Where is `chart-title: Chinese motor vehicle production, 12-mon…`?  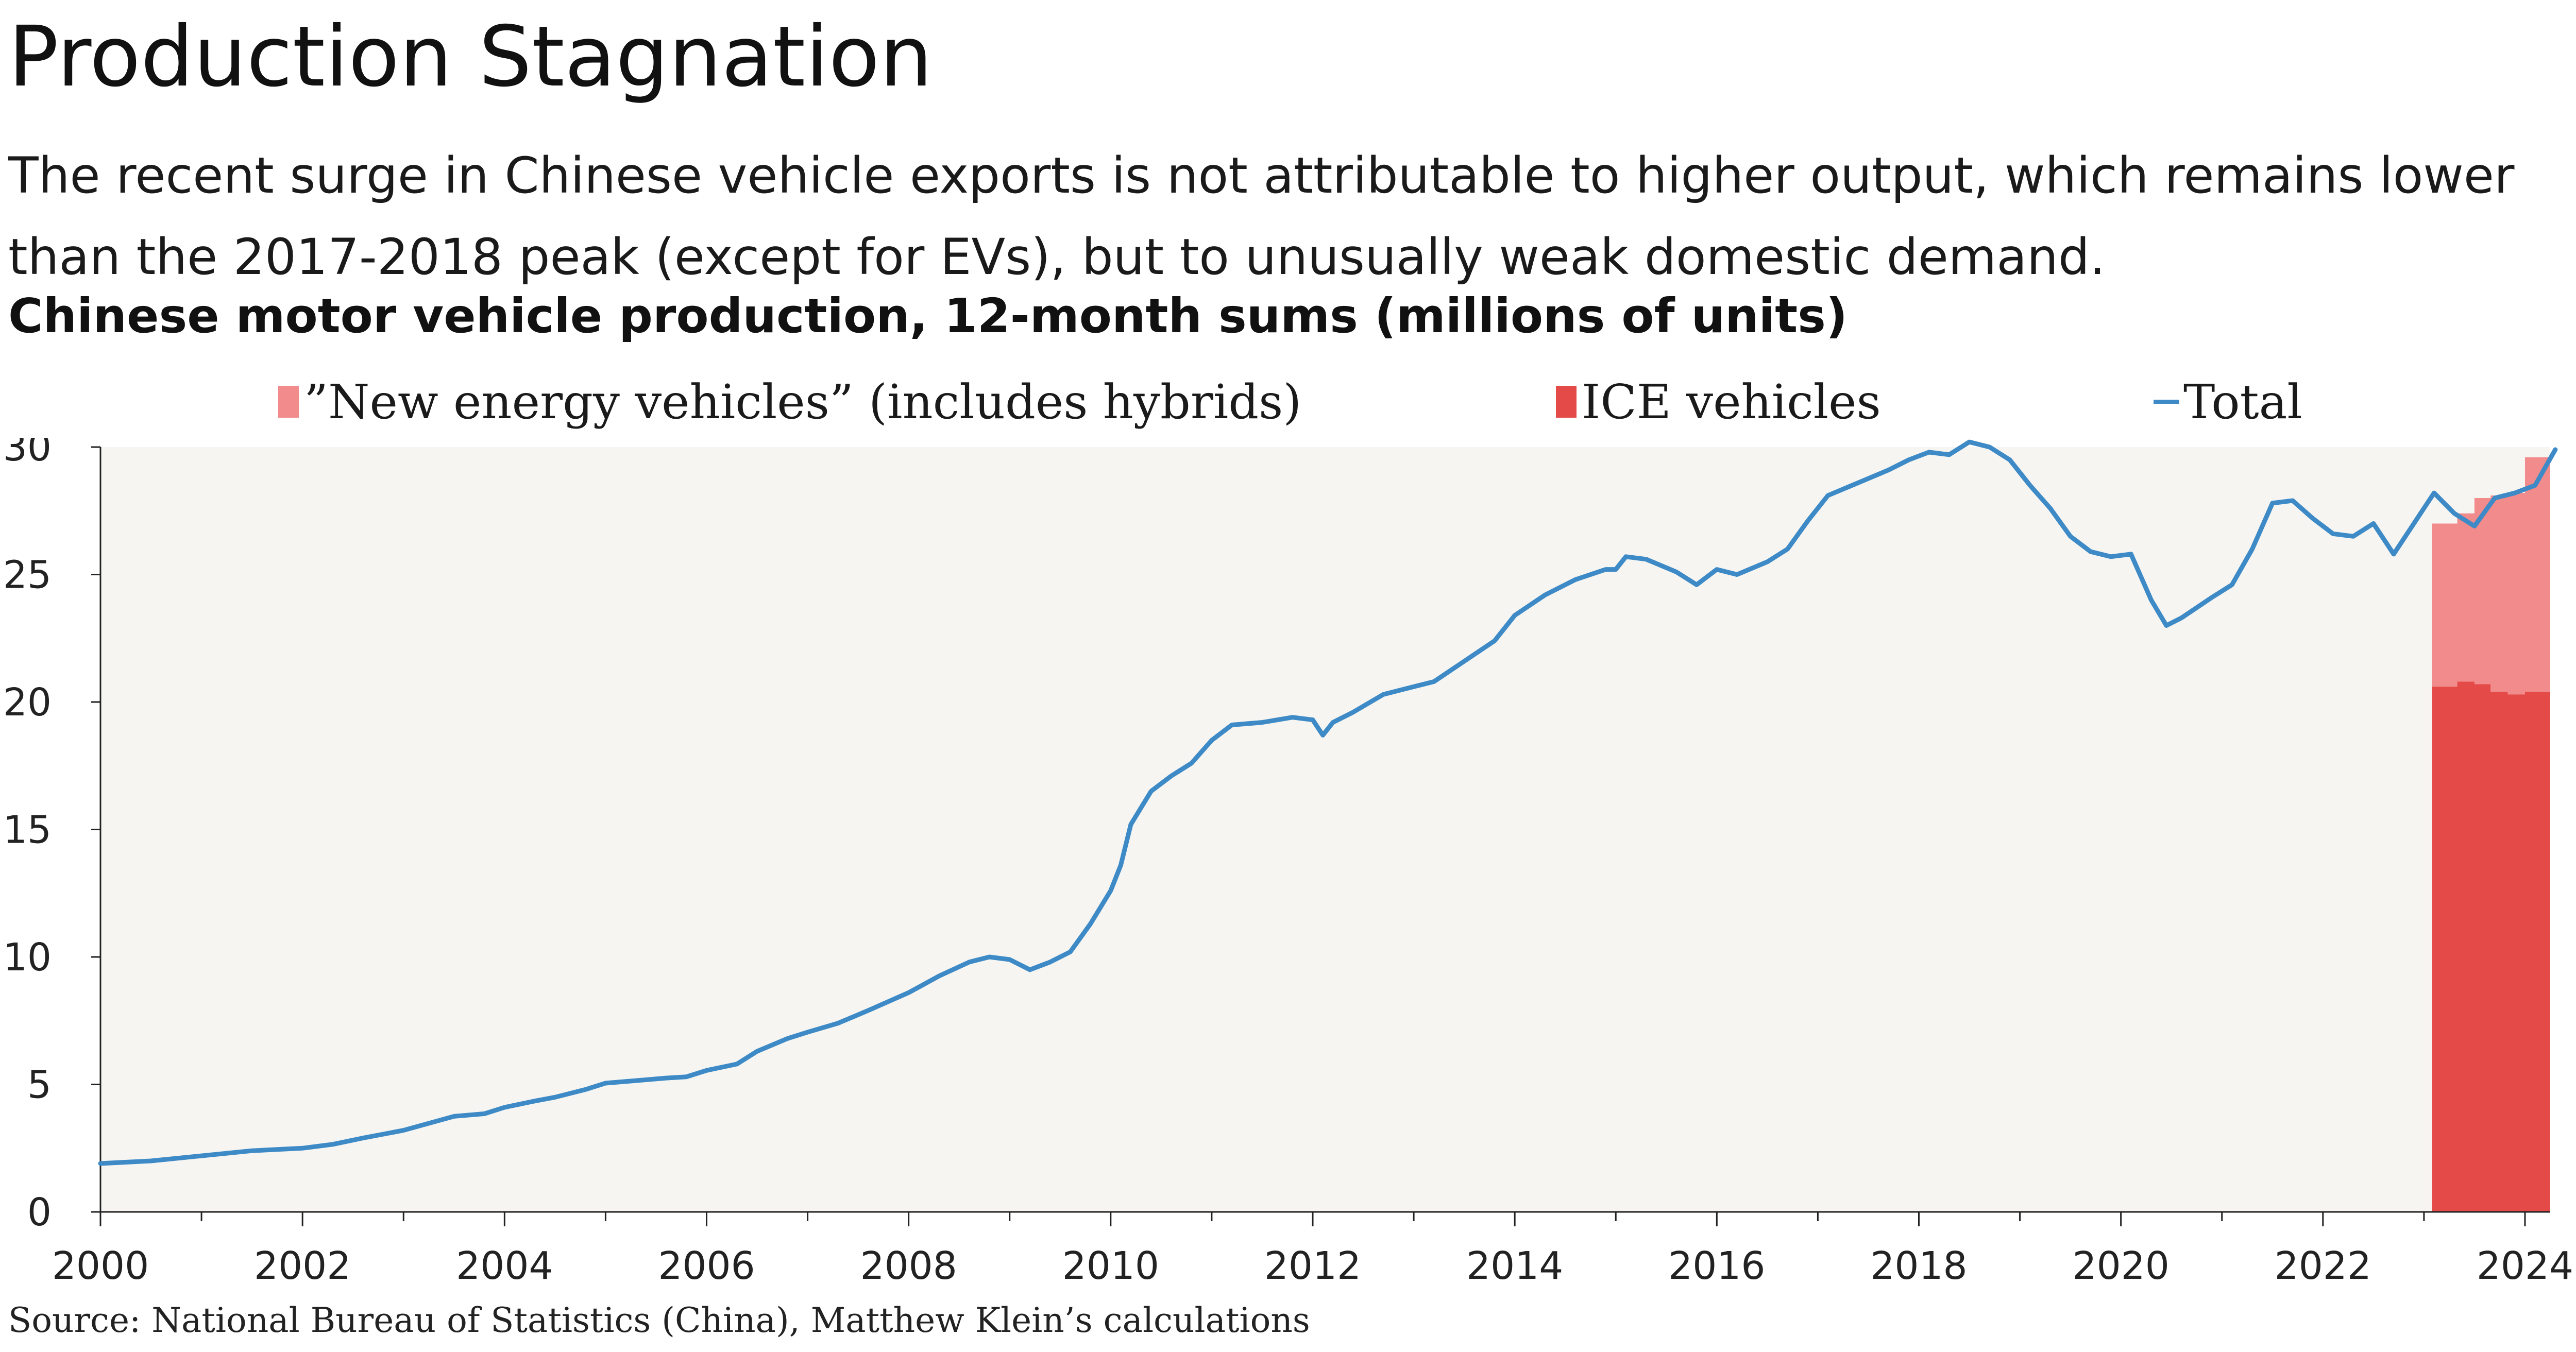
chart-title: Chinese motor vehicle production, 12-mon… is located at coordinates (928, 316).